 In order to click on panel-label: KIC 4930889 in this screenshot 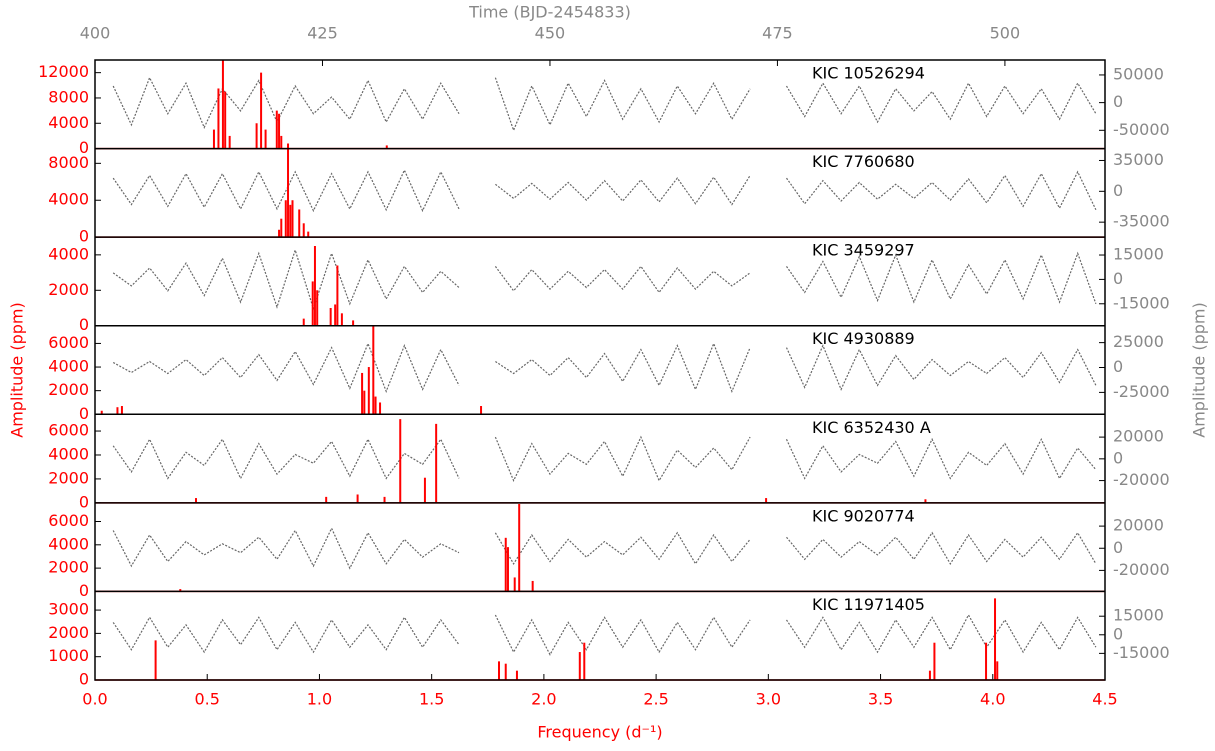, I will do `click(863, 338)`.